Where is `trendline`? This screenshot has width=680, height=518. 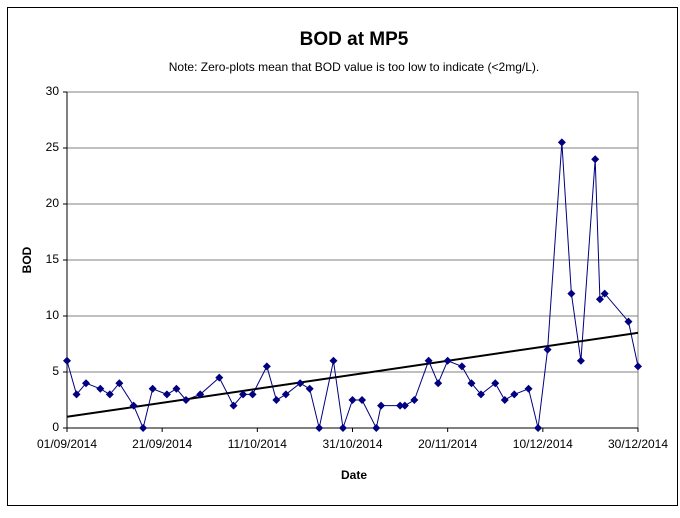
trendline is located at coordinates (352, 374).